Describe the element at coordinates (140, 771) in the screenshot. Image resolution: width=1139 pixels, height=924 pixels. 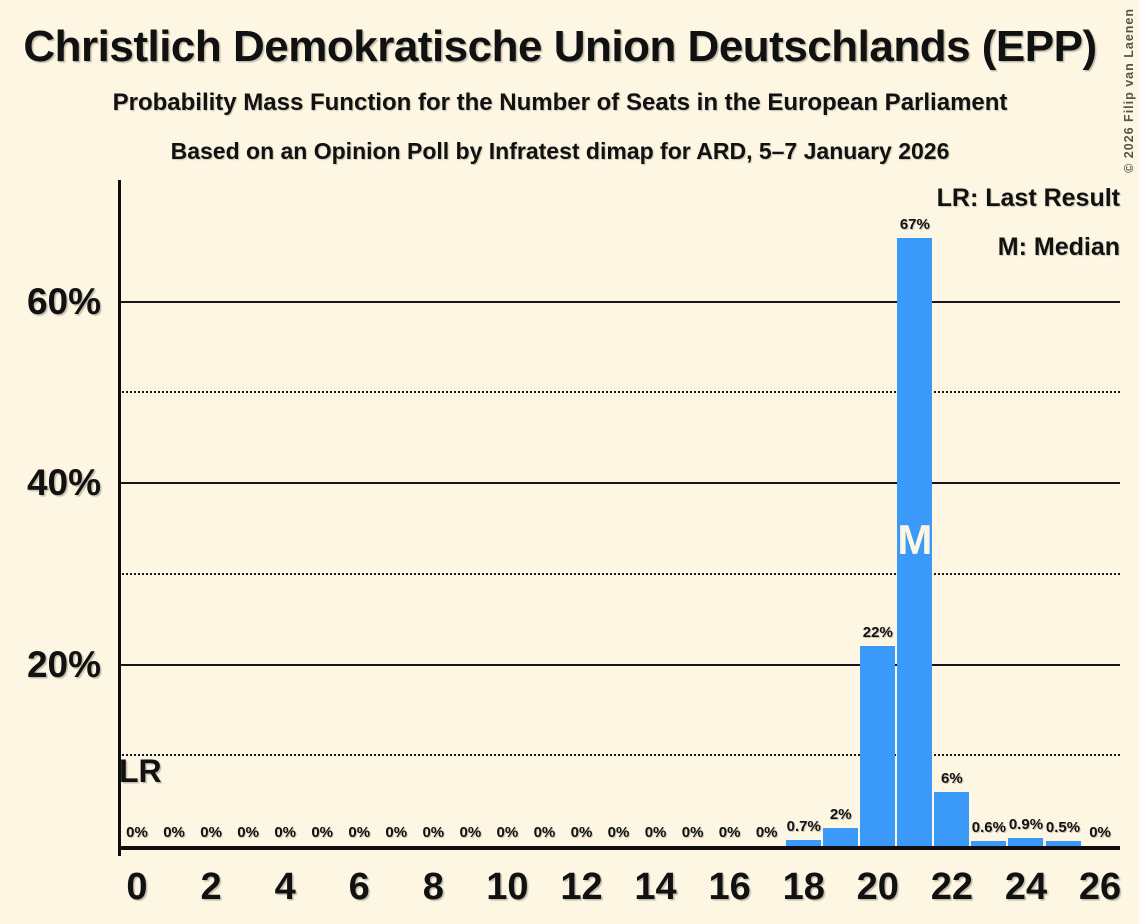
I see `last-result-marker: LR` at that location.